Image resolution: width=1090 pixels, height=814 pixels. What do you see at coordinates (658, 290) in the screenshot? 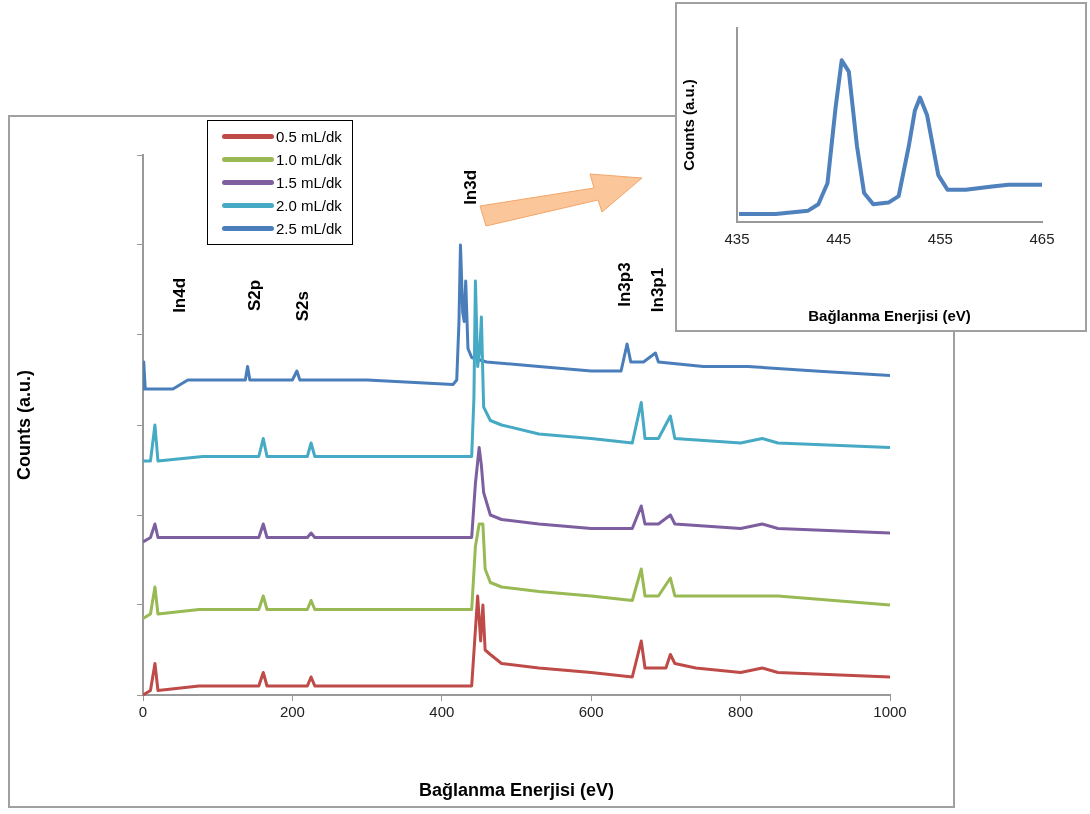
I see `annotation: In3p1` at bounding box center [658, 290].